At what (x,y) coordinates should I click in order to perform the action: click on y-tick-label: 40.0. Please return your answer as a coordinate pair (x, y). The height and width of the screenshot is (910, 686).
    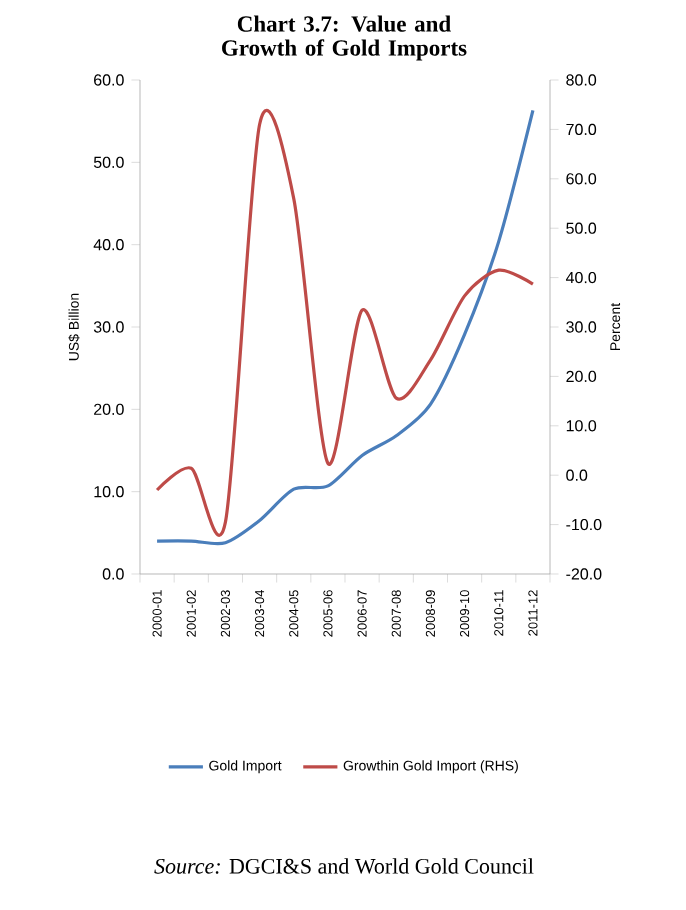
    Looking at the image, I should click on (108, 245).